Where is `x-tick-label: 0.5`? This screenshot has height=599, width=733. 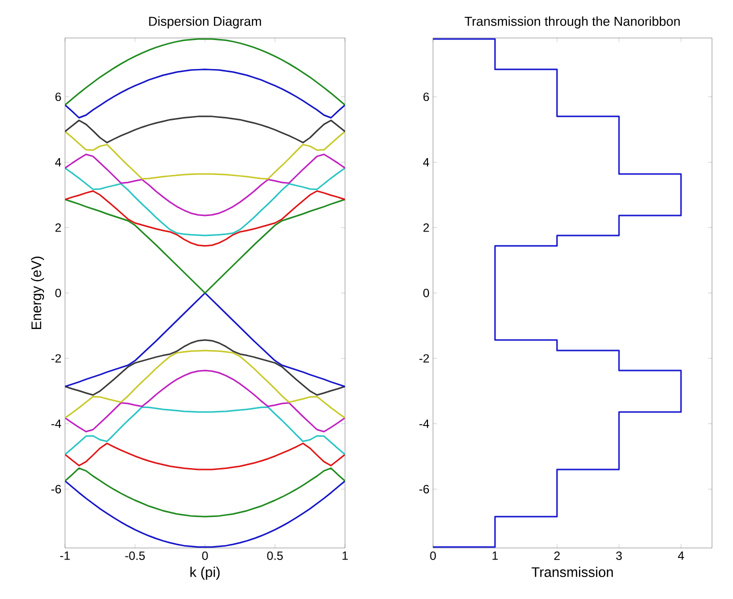
x-tick-label: 0.5 is located at coordinates (275, 556).